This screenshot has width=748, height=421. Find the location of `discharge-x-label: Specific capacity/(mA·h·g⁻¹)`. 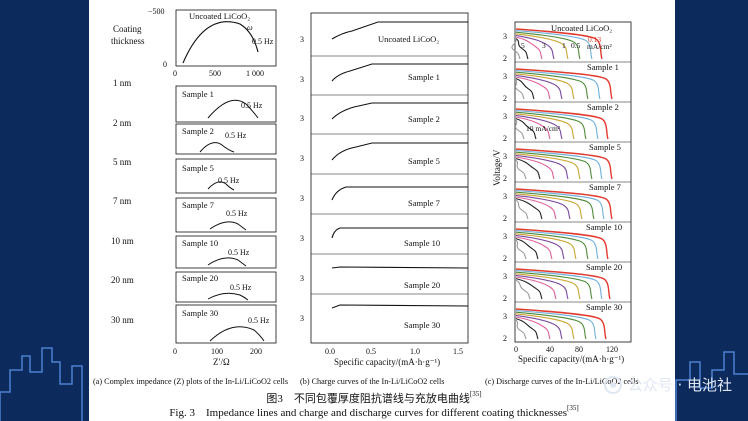

discharge-x-label: Specific capacity/(mA·h·g⁻¹) is located at coordinates (571, 359).